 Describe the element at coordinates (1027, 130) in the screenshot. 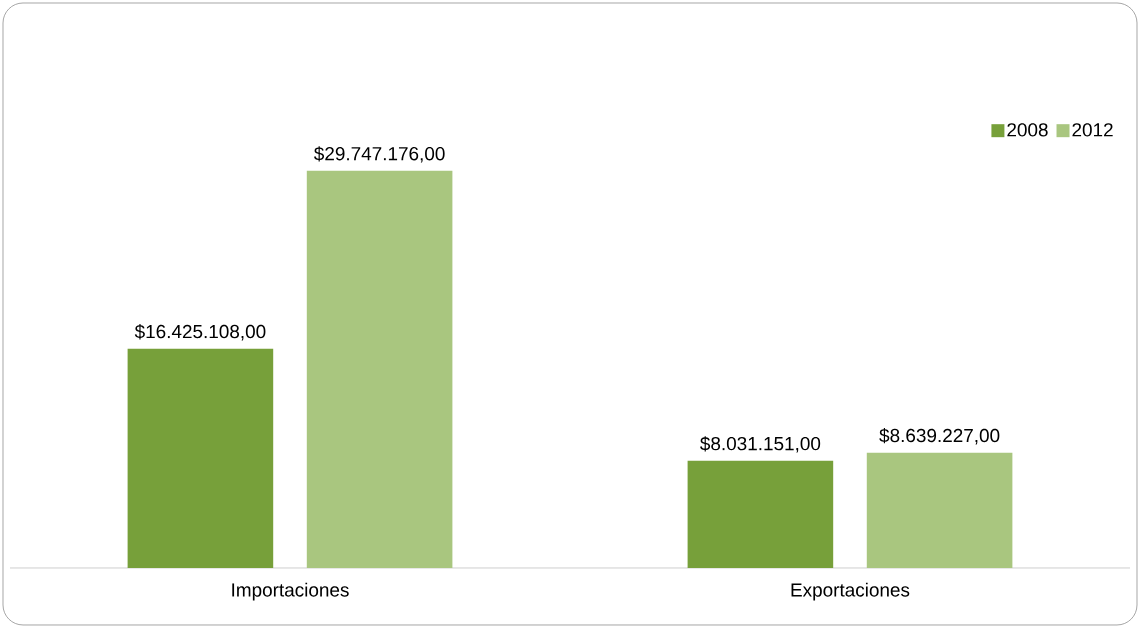

I see `legend-label: 2008` at that location.